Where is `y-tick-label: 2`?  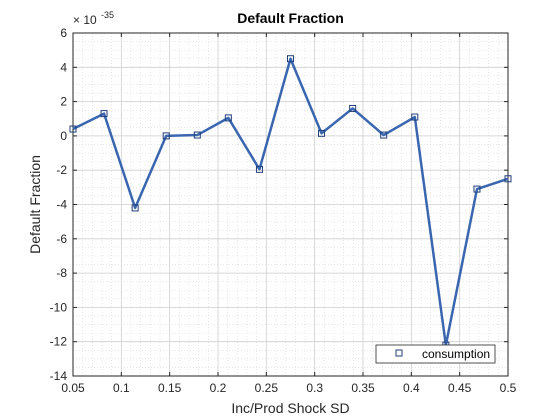 y-tick-label: 2 is located at coordinates (63, 102).